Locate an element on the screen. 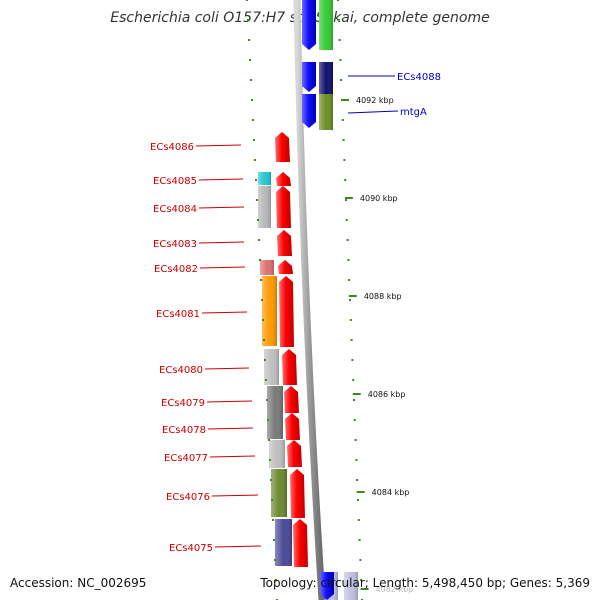 This screenshot has width=600, height=600. kbp-label: 4092 kbp is located at coordinates (375, 100).